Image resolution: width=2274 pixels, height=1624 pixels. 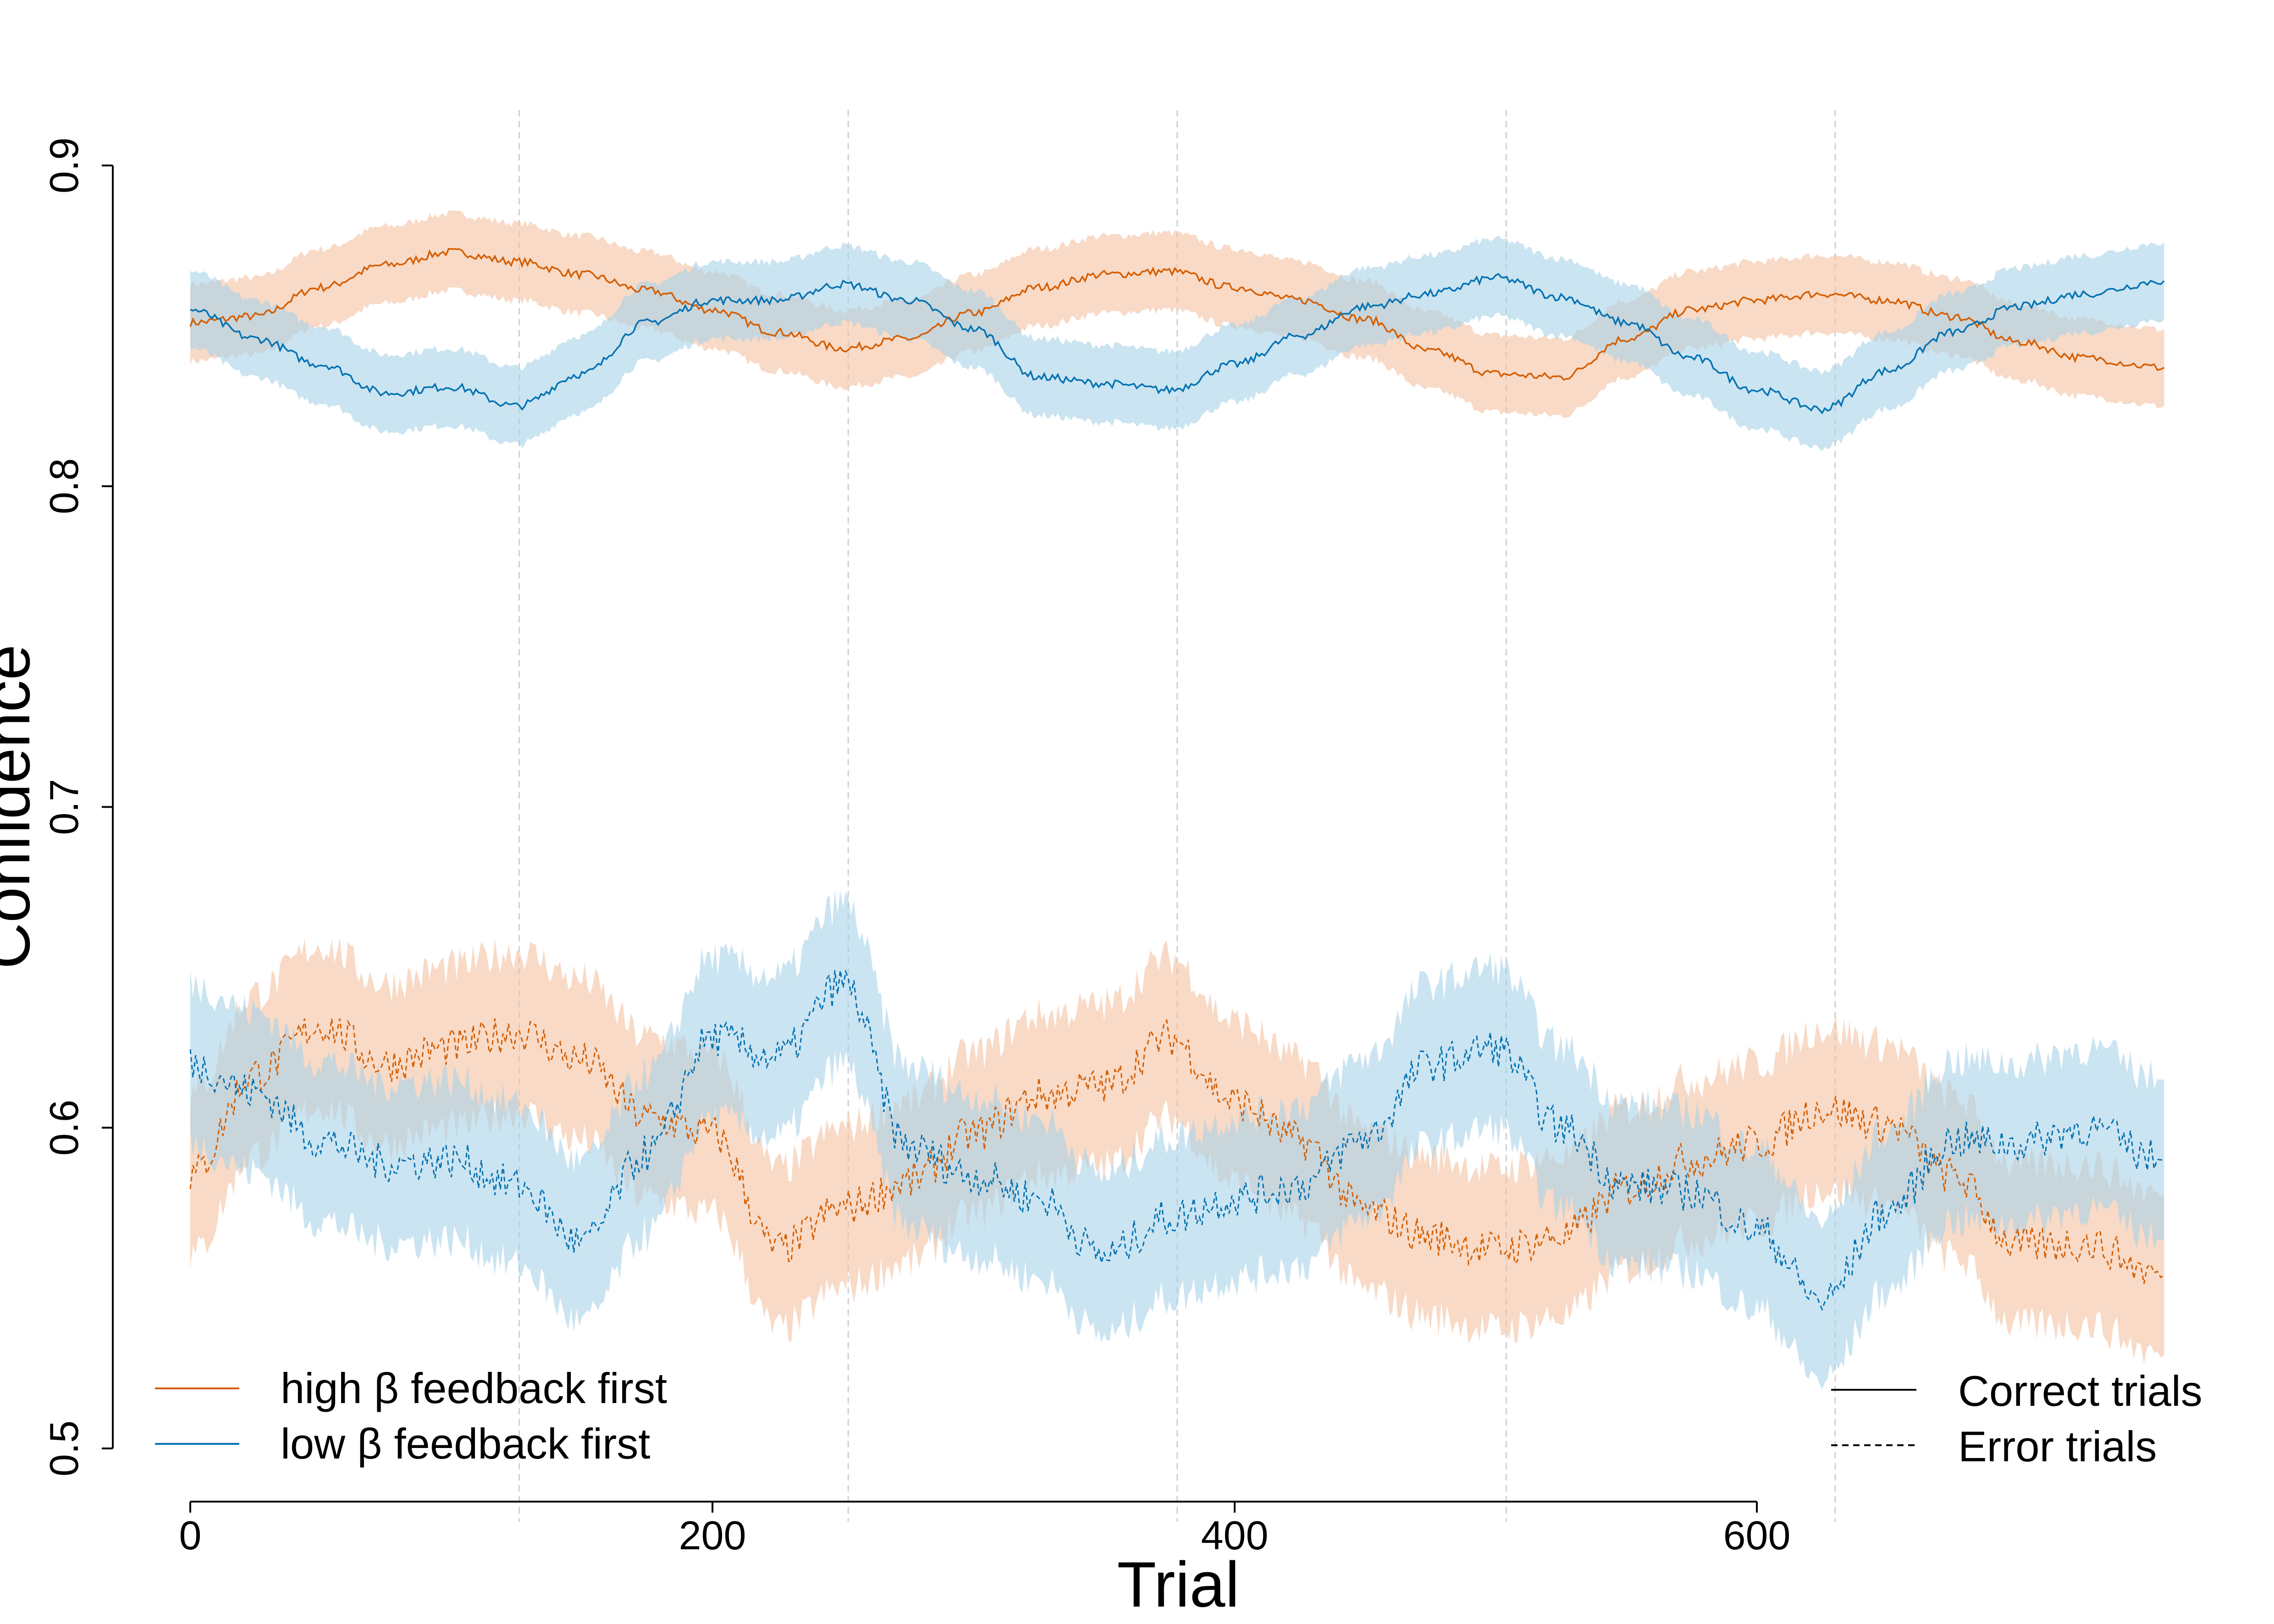 I want to click on x-ticks: 0 200 400 600, so click(x=985, y=1530).